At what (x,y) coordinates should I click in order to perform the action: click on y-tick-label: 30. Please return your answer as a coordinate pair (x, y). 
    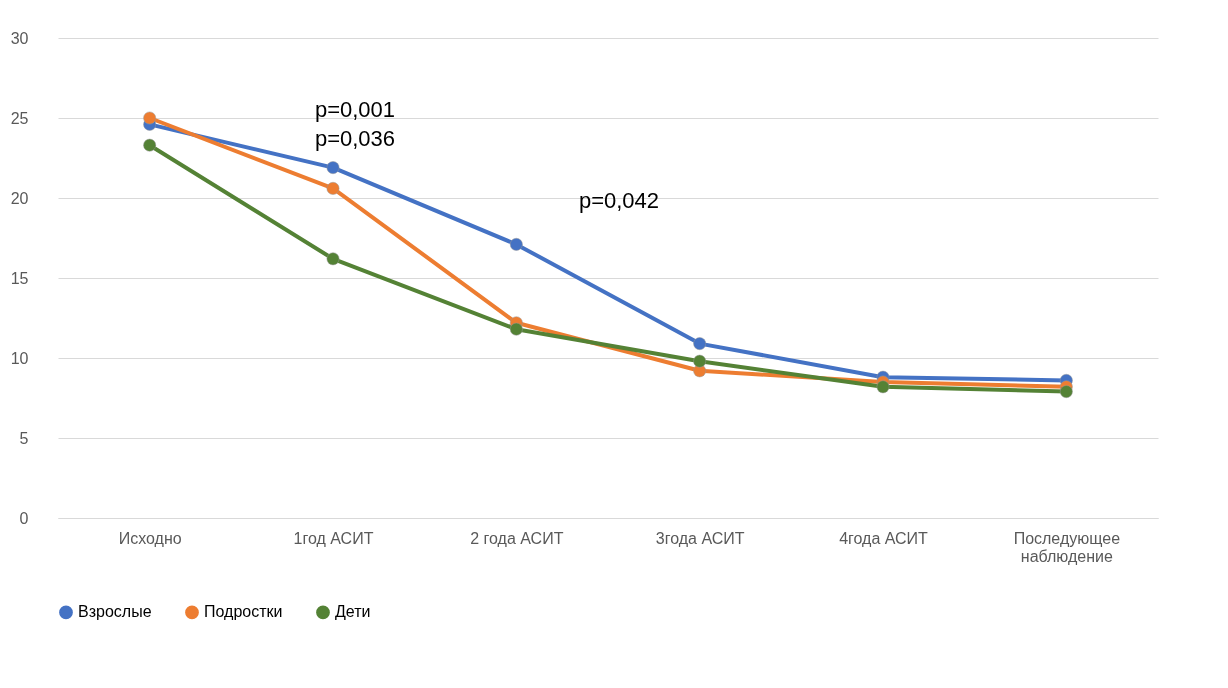
    Looking at the image, I should click on (19, 38).